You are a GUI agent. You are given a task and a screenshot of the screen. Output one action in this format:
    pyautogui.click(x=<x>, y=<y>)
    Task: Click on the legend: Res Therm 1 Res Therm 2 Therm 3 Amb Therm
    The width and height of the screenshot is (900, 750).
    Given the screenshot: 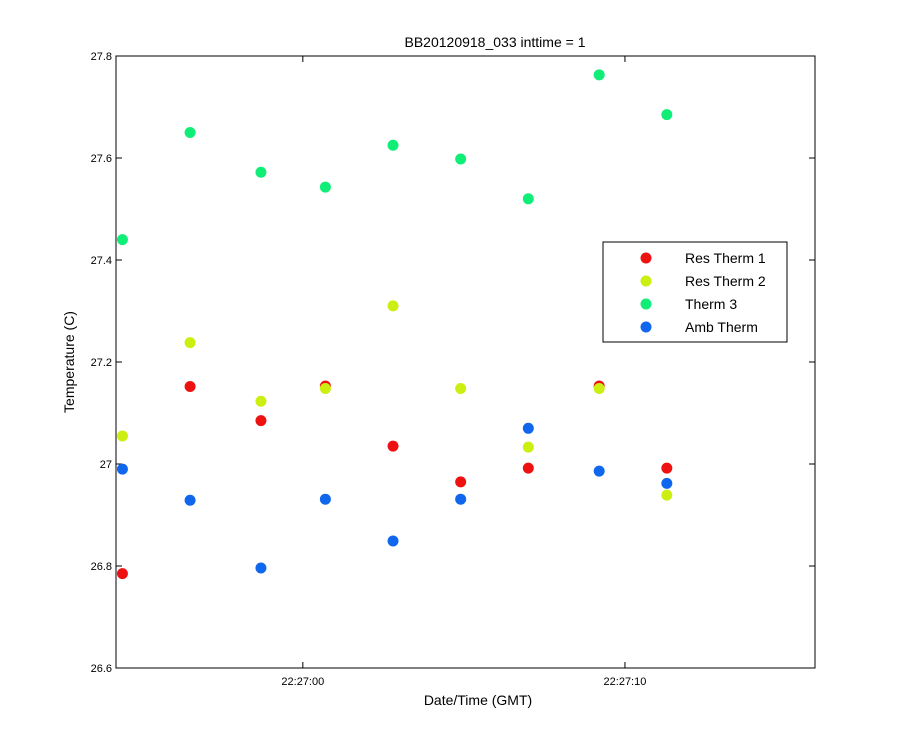 What is the action you would take?
    pyautogui.click(x=695, y=292)
    